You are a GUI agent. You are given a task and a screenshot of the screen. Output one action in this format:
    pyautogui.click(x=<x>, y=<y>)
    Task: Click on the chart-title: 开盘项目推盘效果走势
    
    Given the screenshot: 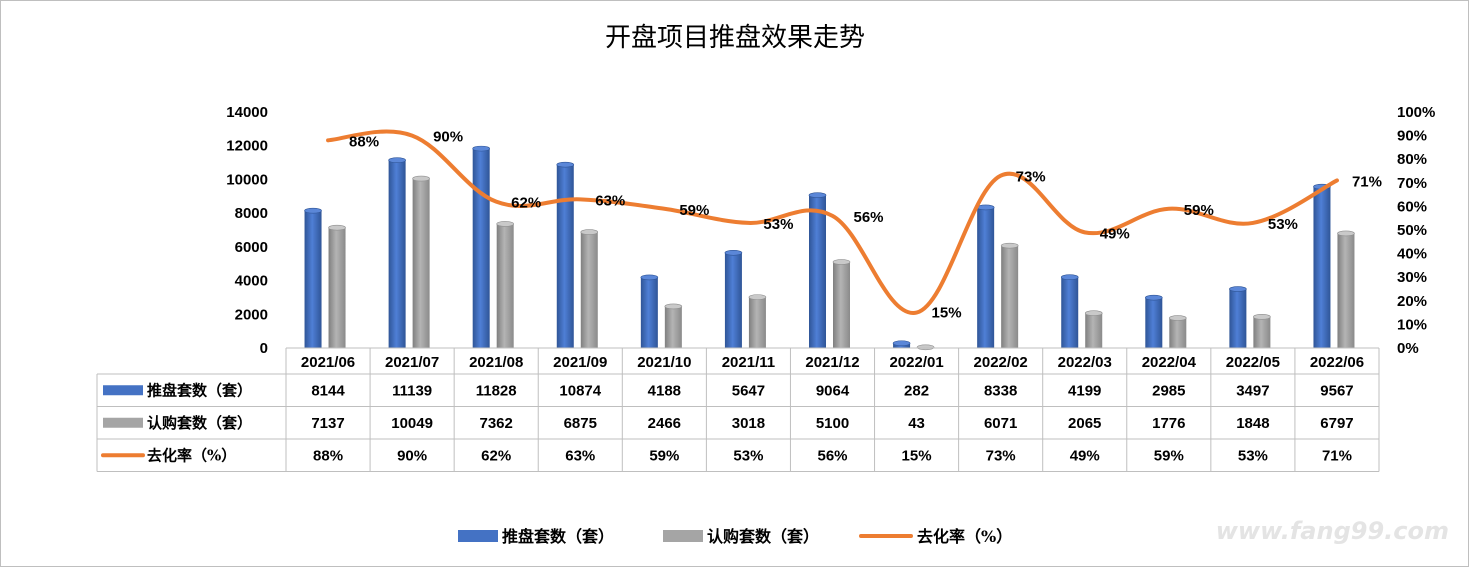 What is the action you would take?
    pyautogui.click(x=735, y=38)
    